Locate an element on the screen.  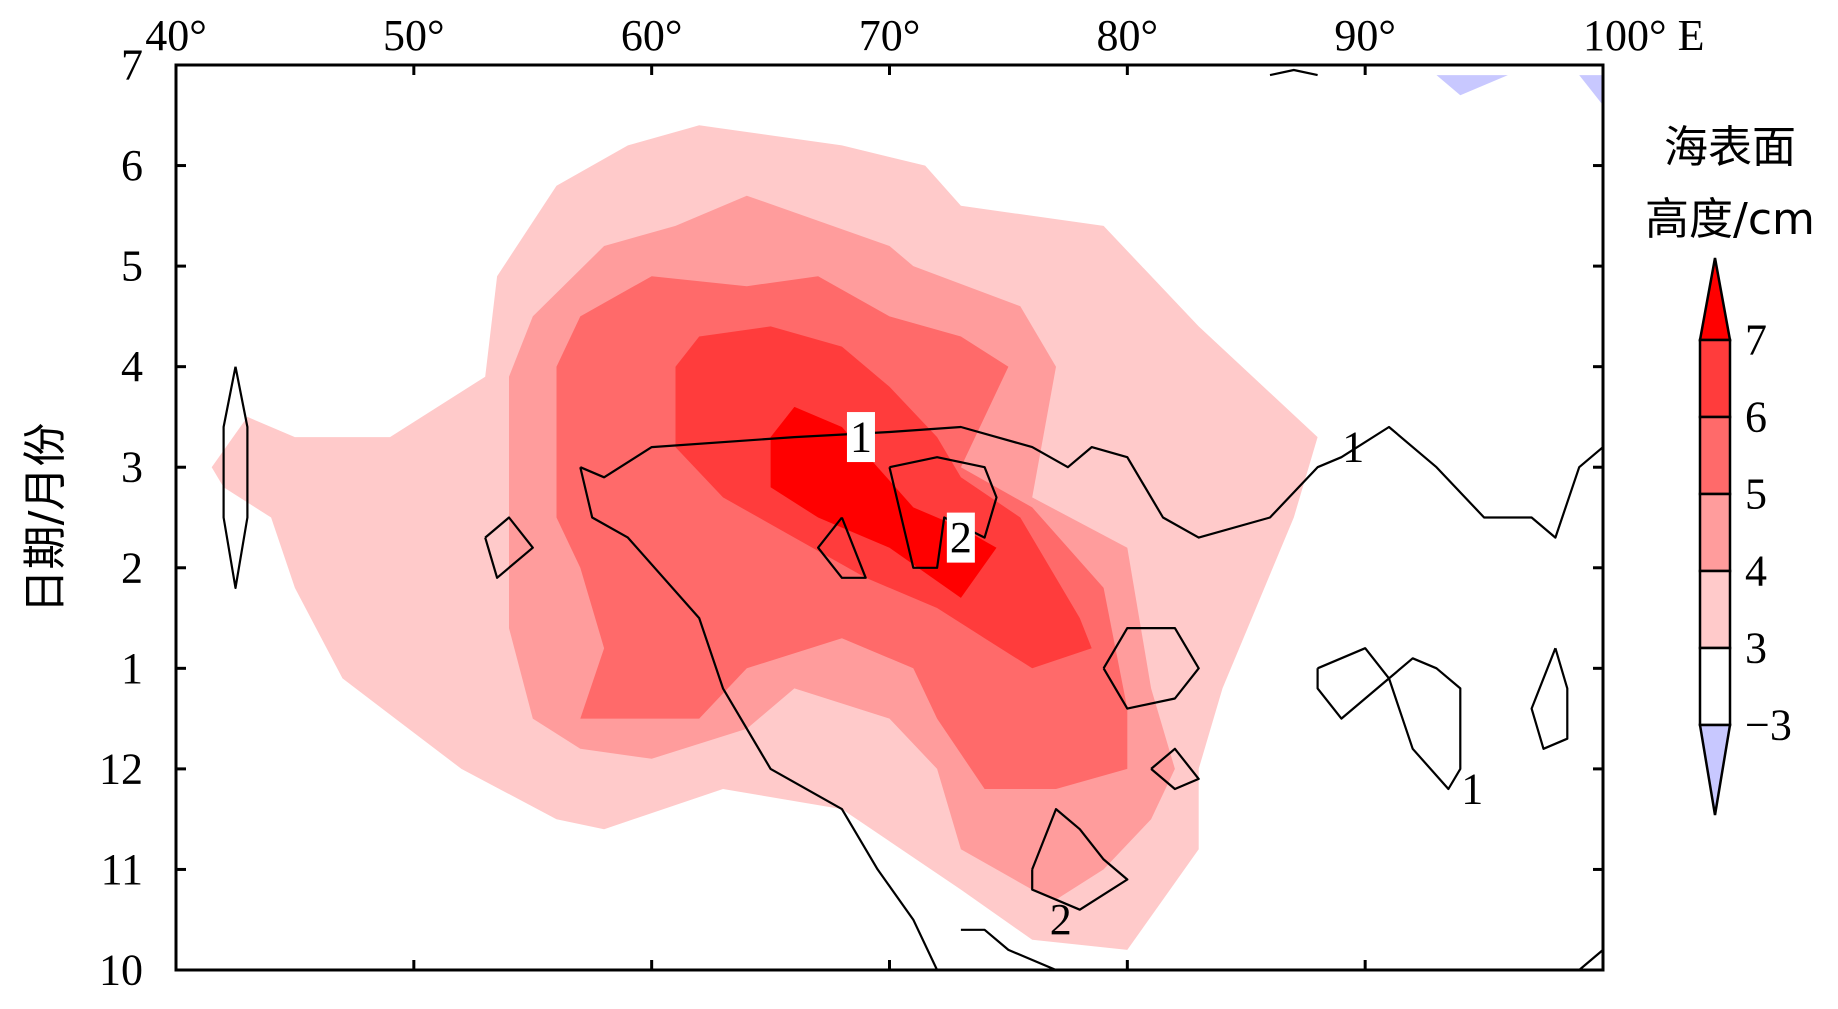
y-tick-label: 11 is located at coordinates (122, 869).